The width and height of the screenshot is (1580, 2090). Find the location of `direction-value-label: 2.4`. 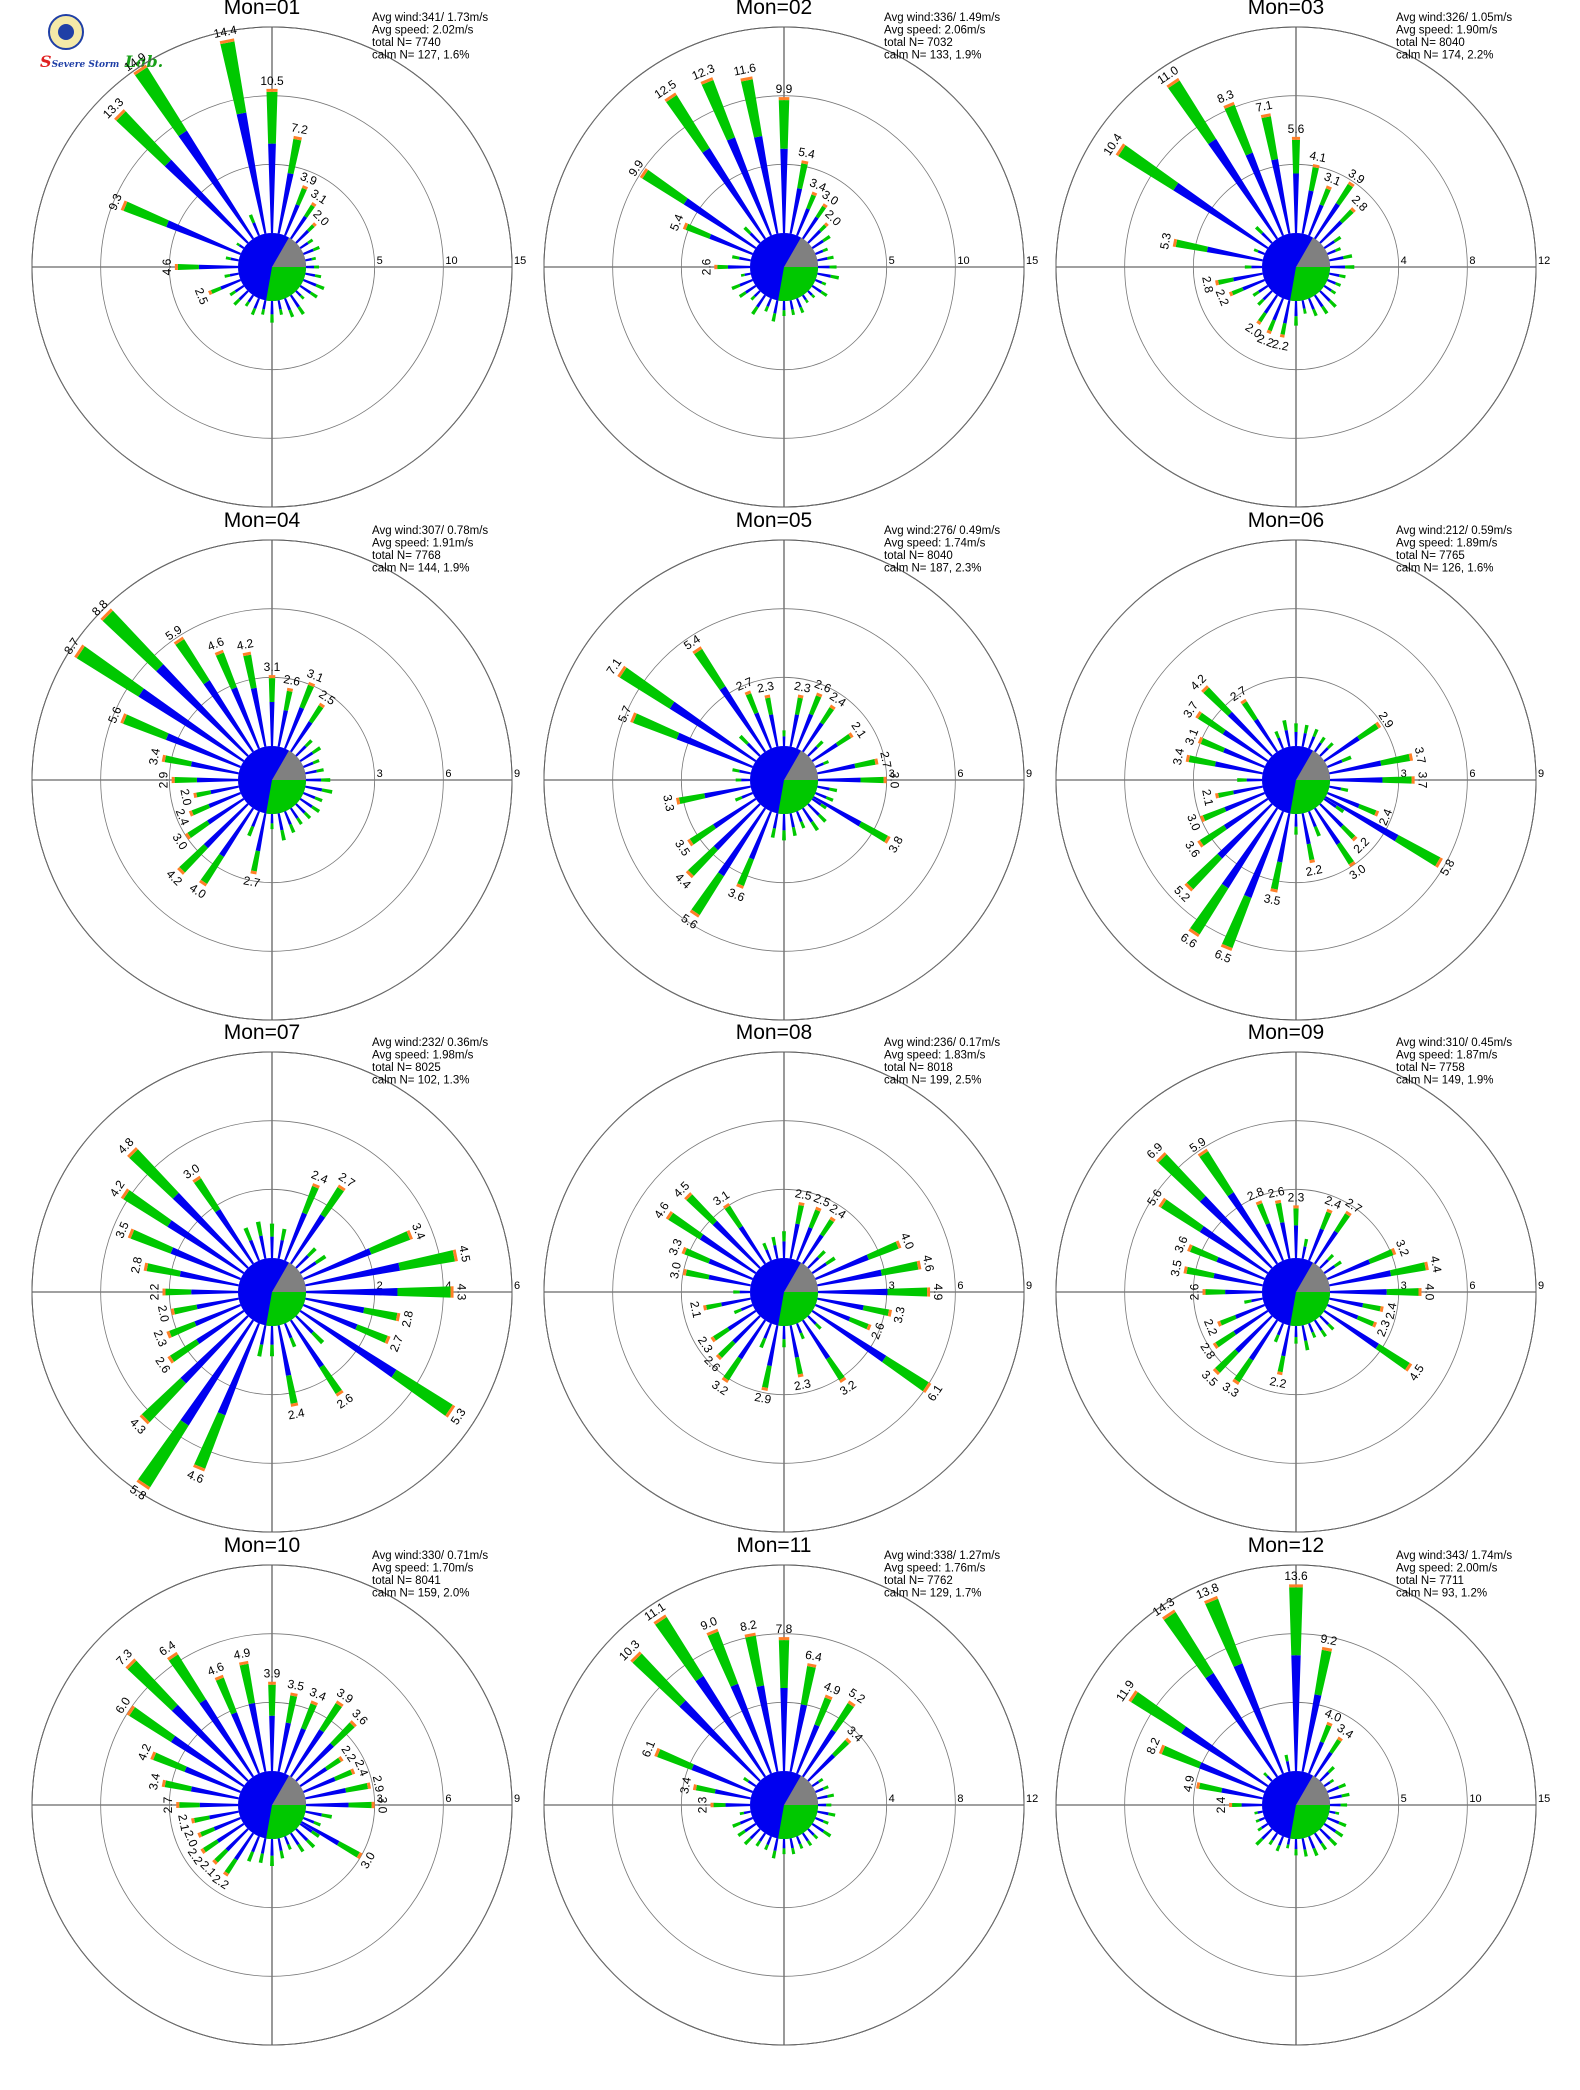

direction-value-label: 2.4 is located at coordinates (1221, 1804).